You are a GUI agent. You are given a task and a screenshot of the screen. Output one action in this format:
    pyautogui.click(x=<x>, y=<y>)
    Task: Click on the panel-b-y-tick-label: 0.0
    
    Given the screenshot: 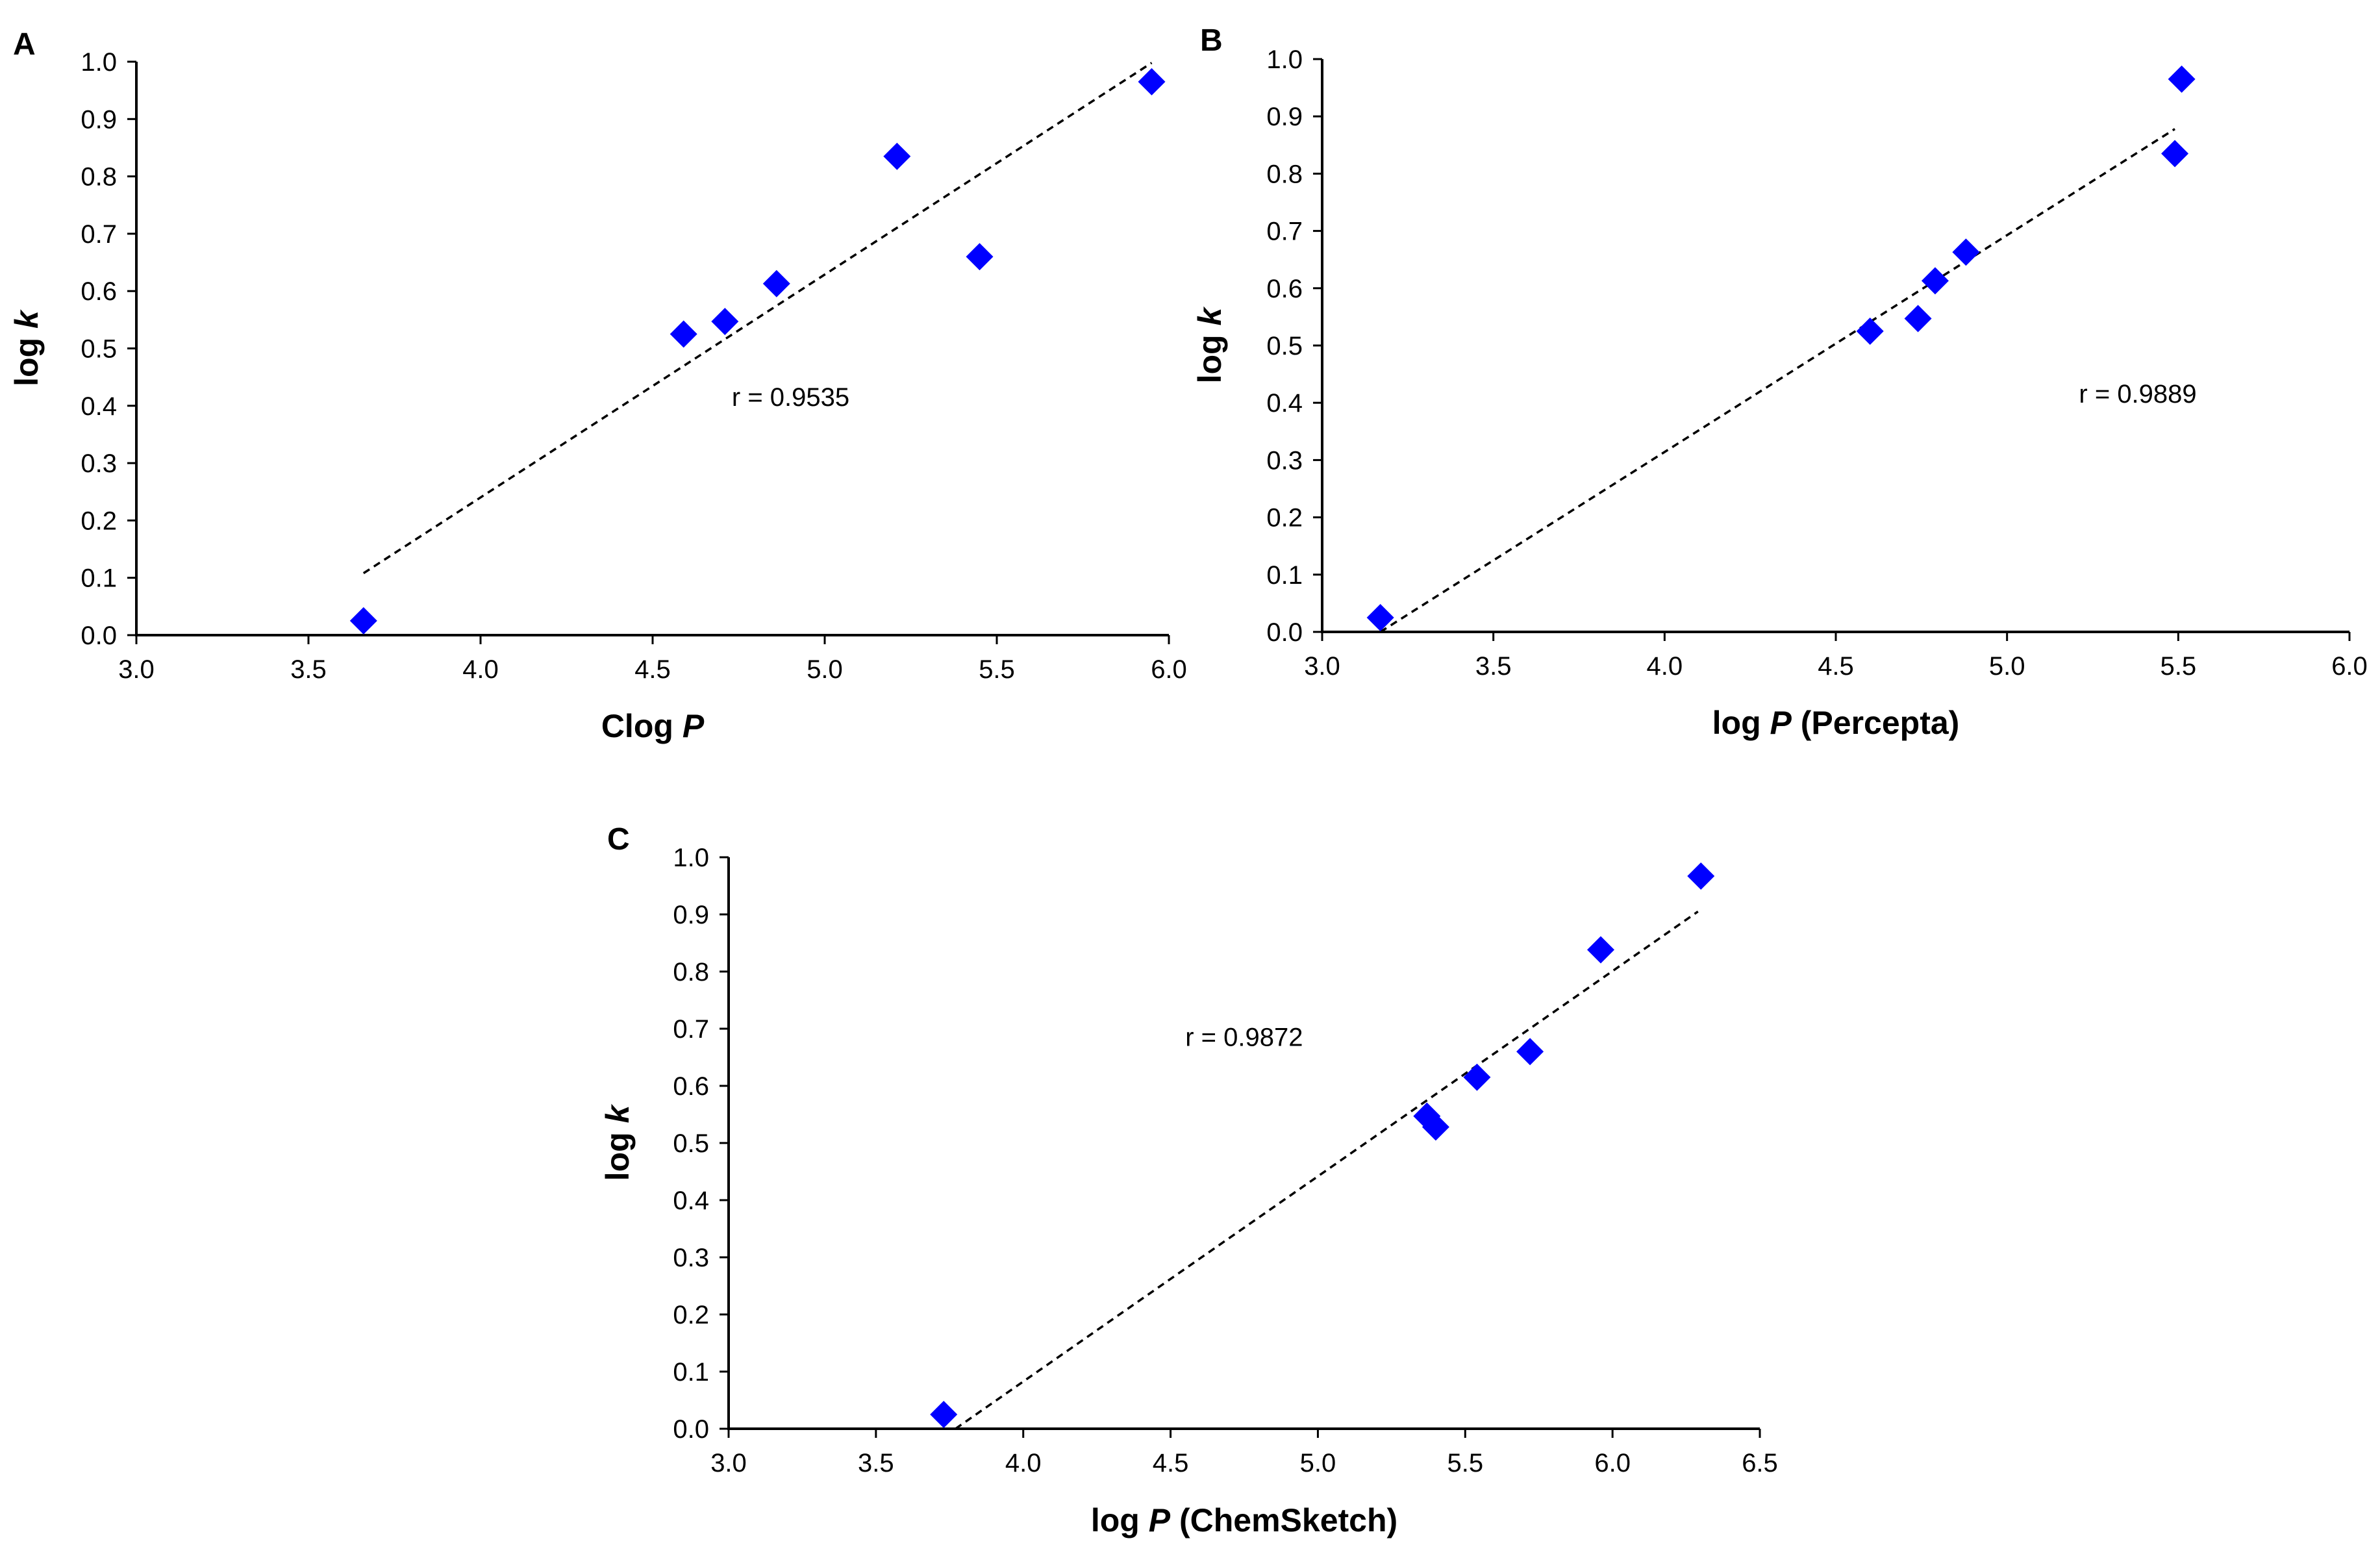 What is the action you would take?
    pyautogui.click(x=1284, y=632)
    